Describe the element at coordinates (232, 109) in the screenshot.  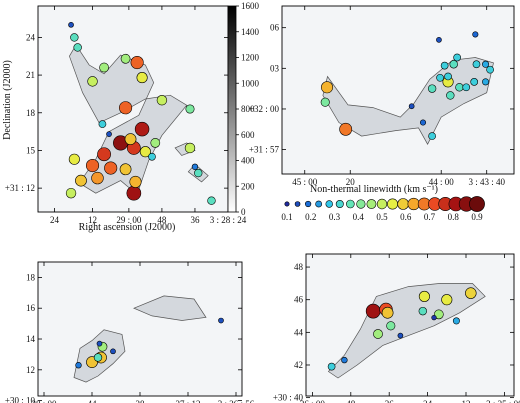
I see `intensity-colorbar-gradient` at that location.